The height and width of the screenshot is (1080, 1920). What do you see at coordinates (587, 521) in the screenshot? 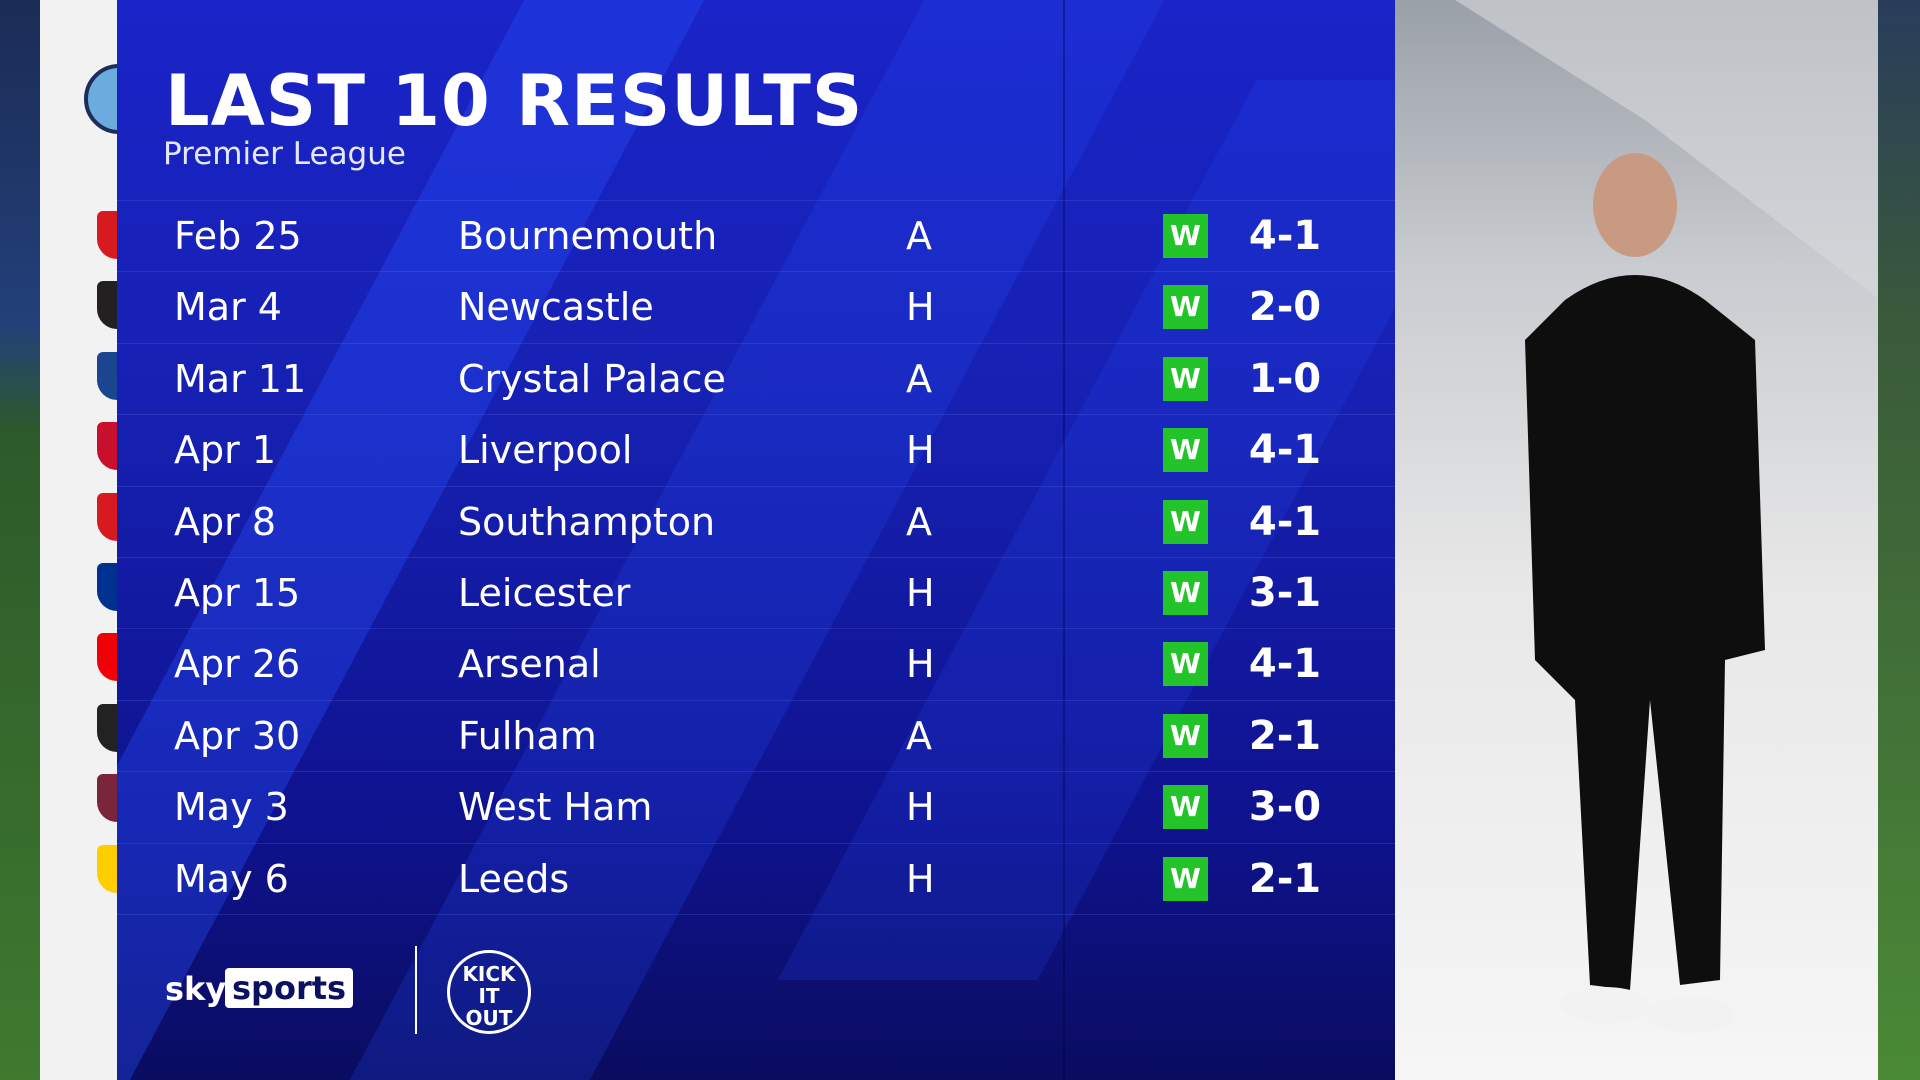
I see `opponent-name: Southampton` at bounding box center [587, 521].